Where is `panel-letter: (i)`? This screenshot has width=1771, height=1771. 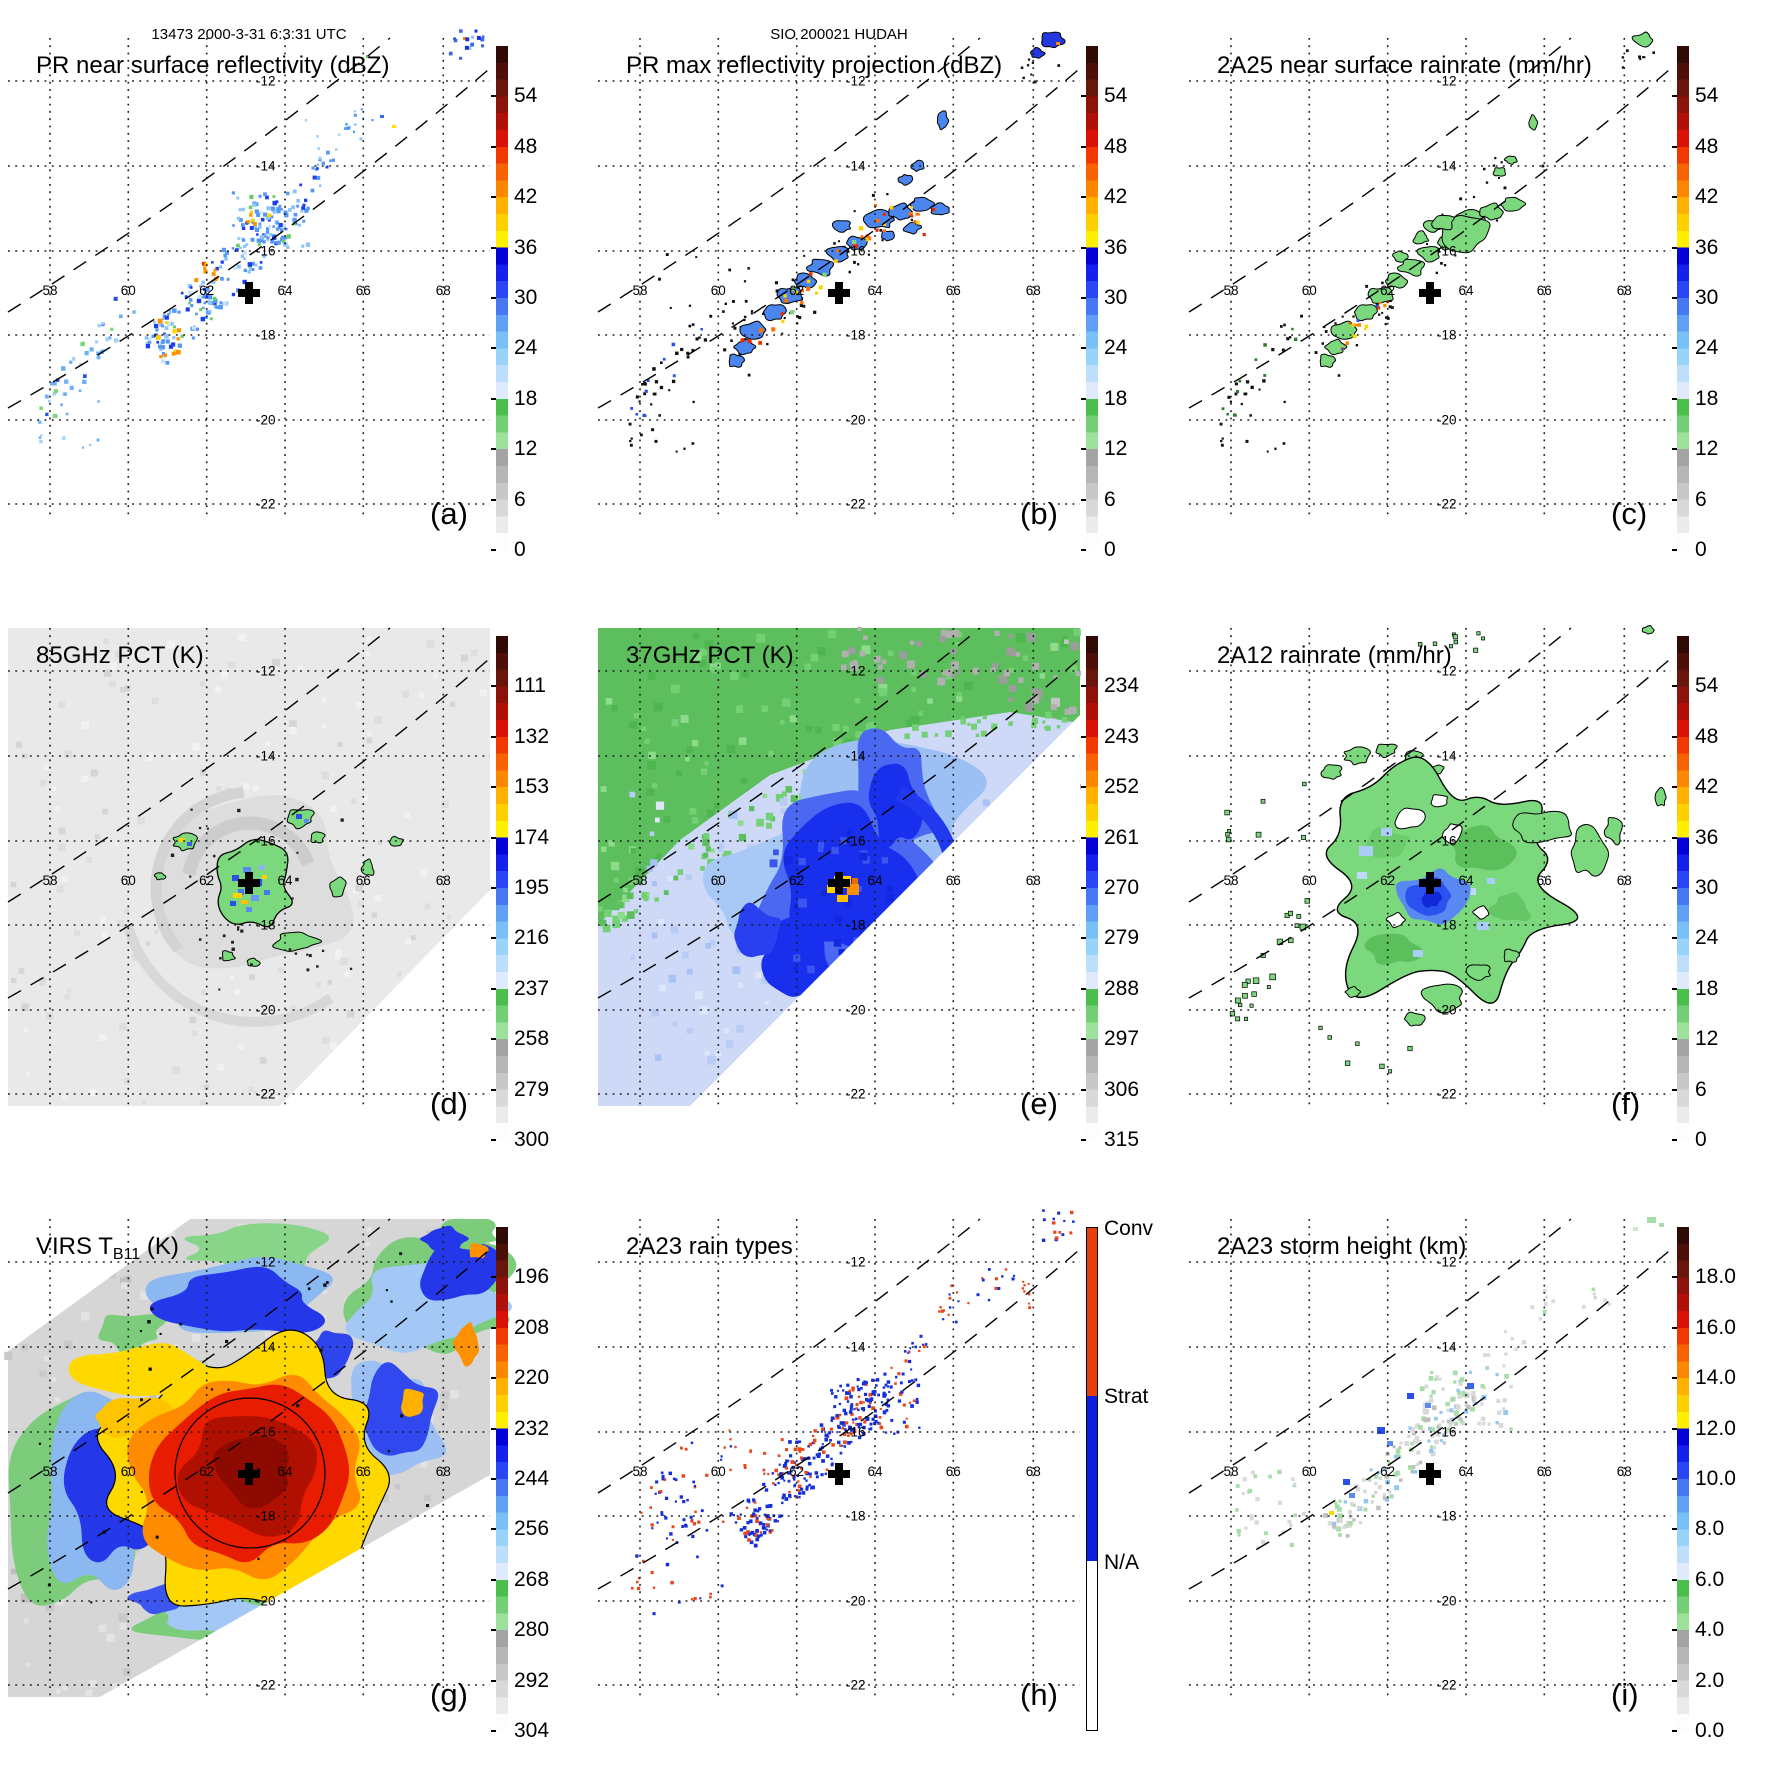 panel-letter: (i) is located at coordinates (1625, 1694).